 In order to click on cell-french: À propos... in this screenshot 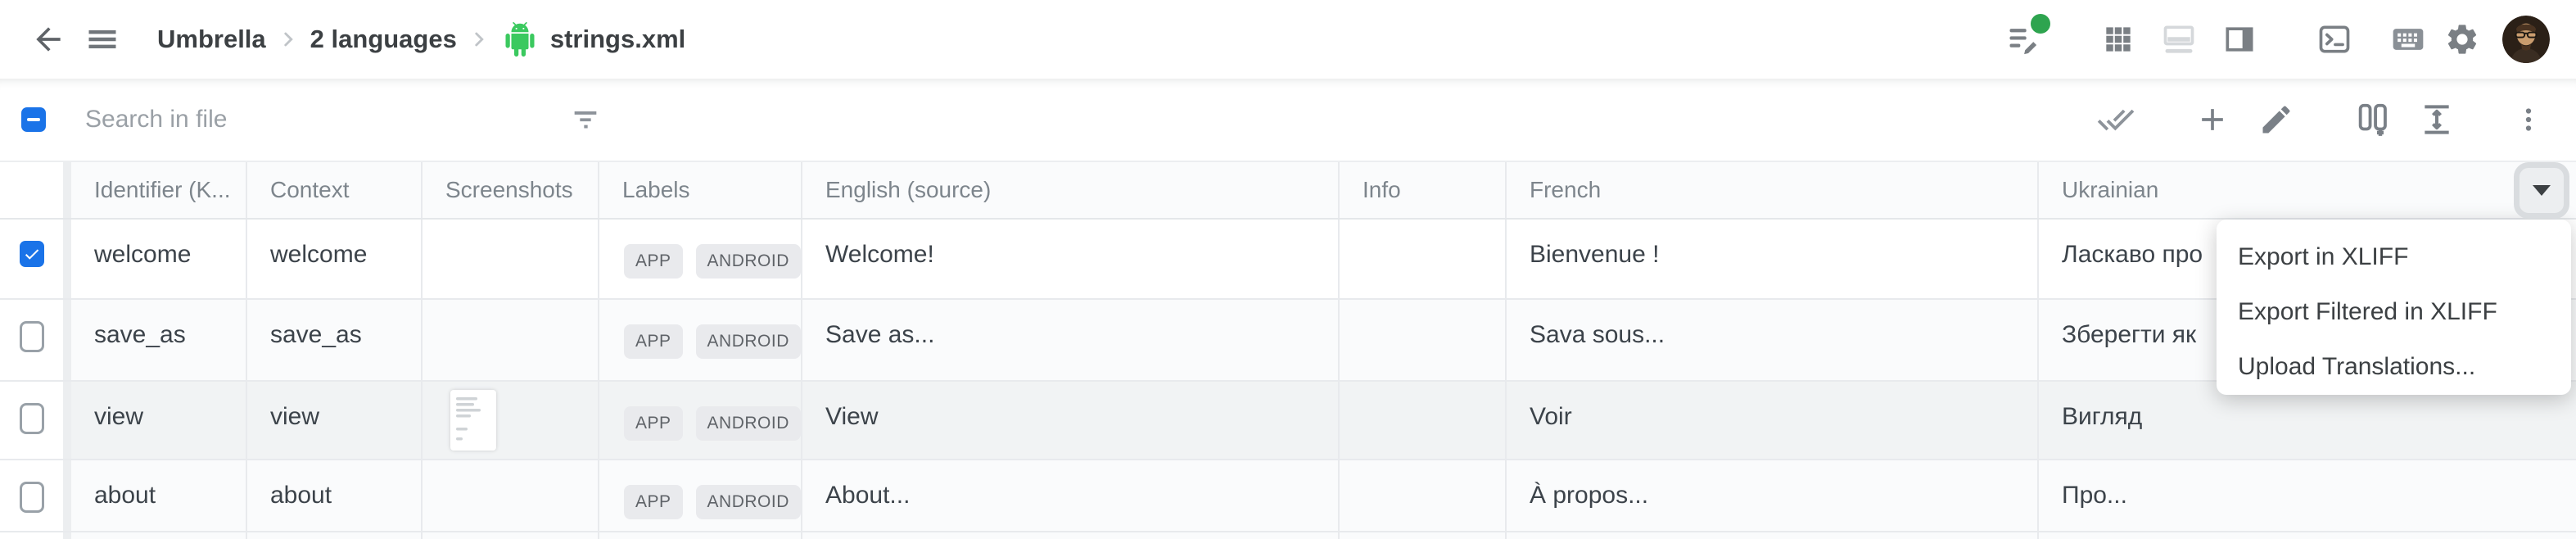, I will do `click(1773, 495)`.